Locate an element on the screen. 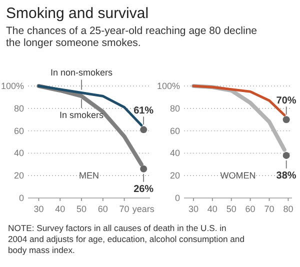  data-label: 26% is located at coordinates (144, 189).